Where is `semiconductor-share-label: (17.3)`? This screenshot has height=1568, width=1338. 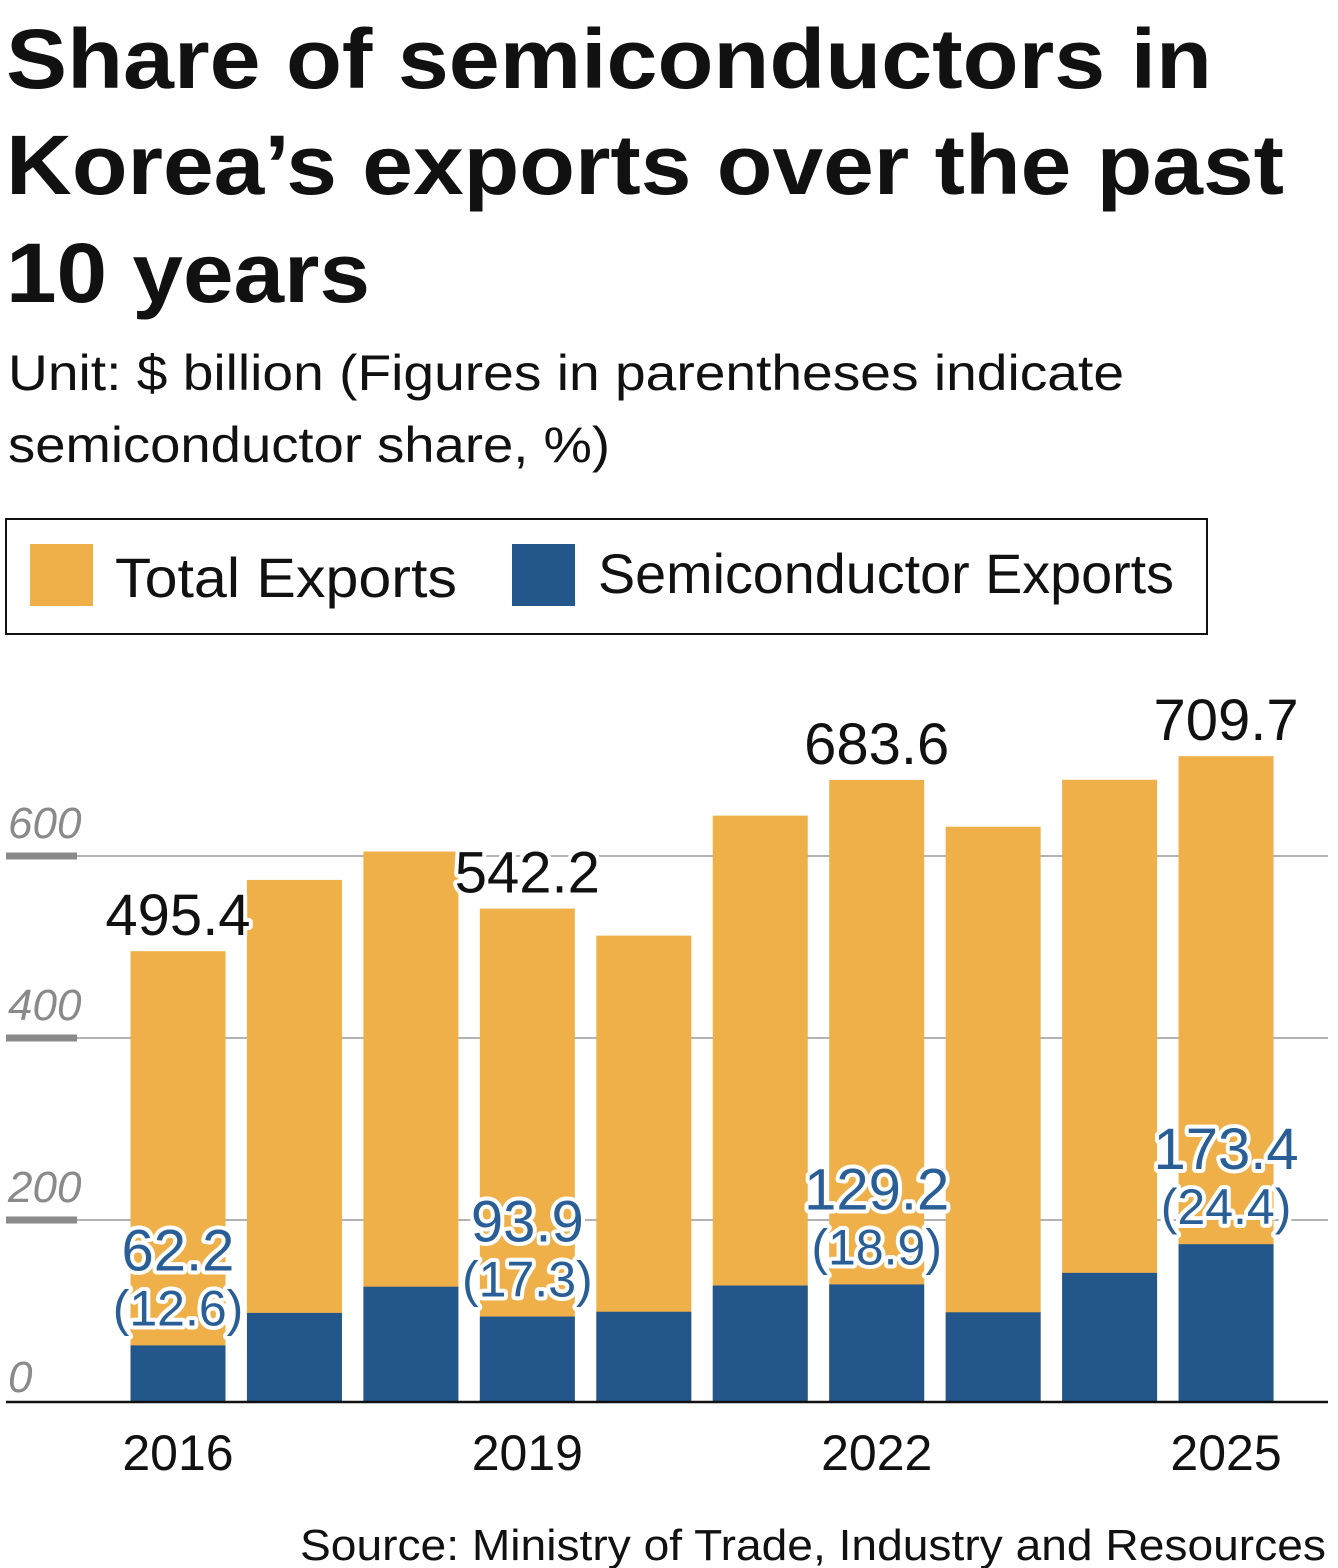 semiconductor-share-label: (17.3) is located at coordinates (527, 1280).